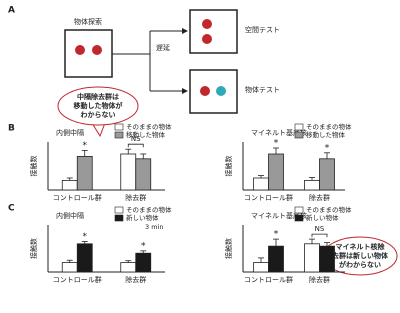 This screenshot has height=313, width=400. I want to click on panel-label: C, so click(11, 209).